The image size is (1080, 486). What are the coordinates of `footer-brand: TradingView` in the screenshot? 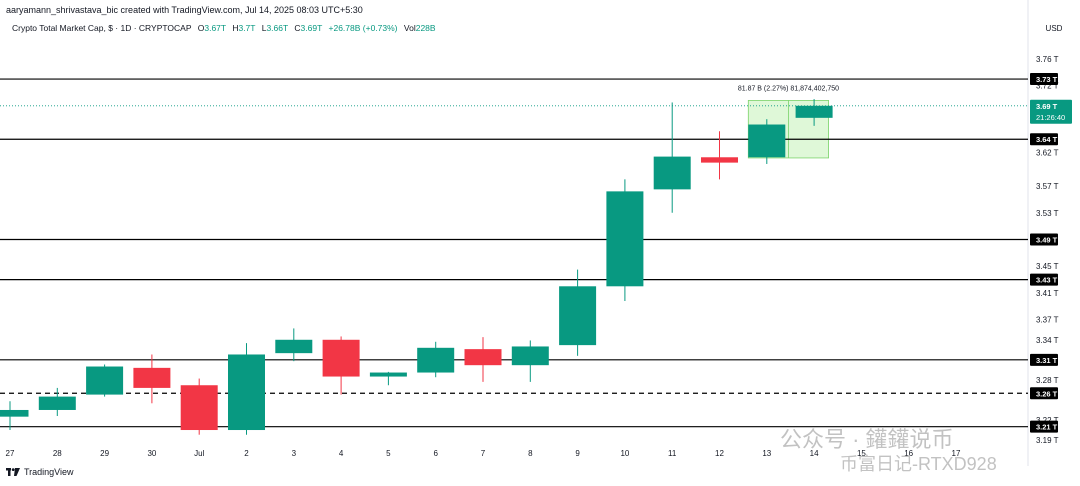 It's located at (40, 472).